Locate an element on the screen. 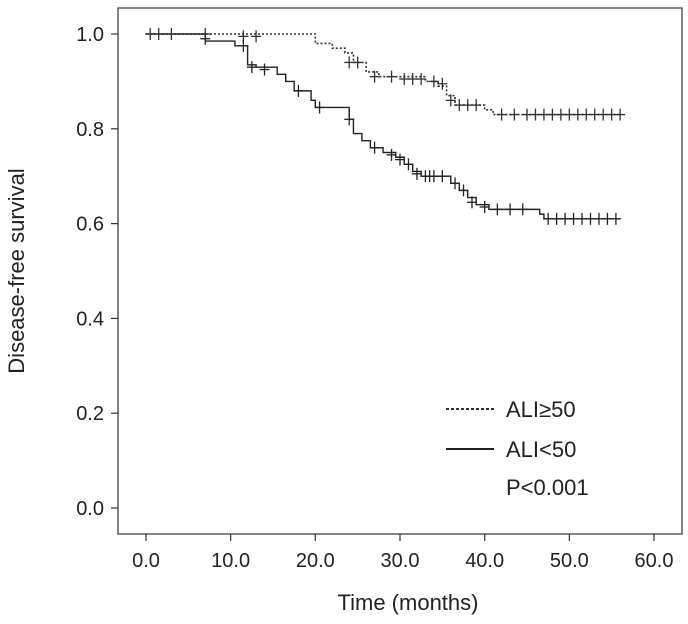 This screenshot has height=624, width=688. x-tick-label: 60.0 is located at coordinates (654, 561).